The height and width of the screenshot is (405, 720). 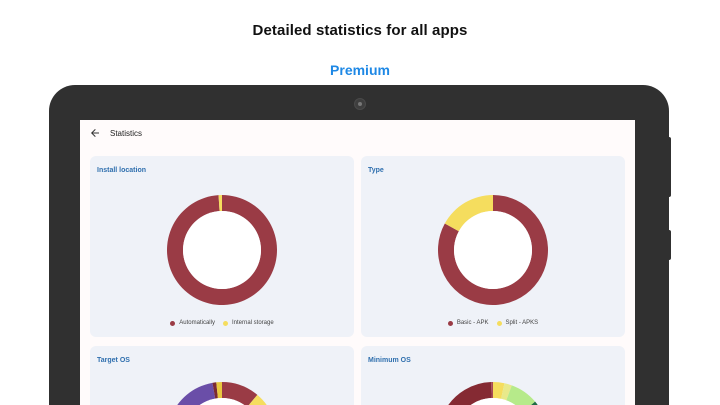 What do you see at coordinates (126, 133) in the screenshot?
I see `page-title: Statistics` at bounding box center [126, 133].